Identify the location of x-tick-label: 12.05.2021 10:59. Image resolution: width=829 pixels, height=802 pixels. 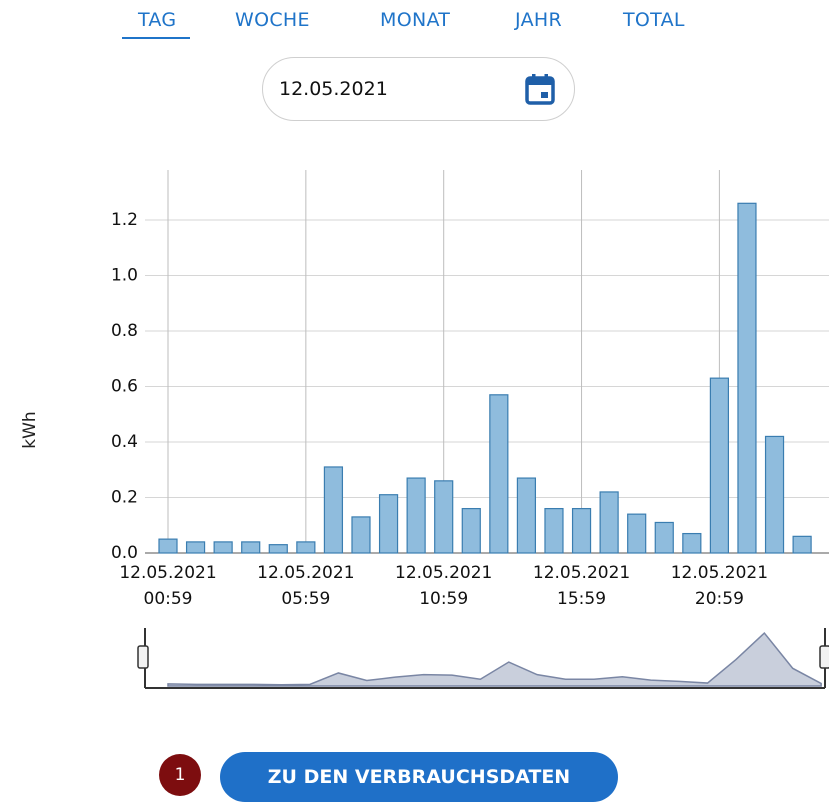
(444, 586).